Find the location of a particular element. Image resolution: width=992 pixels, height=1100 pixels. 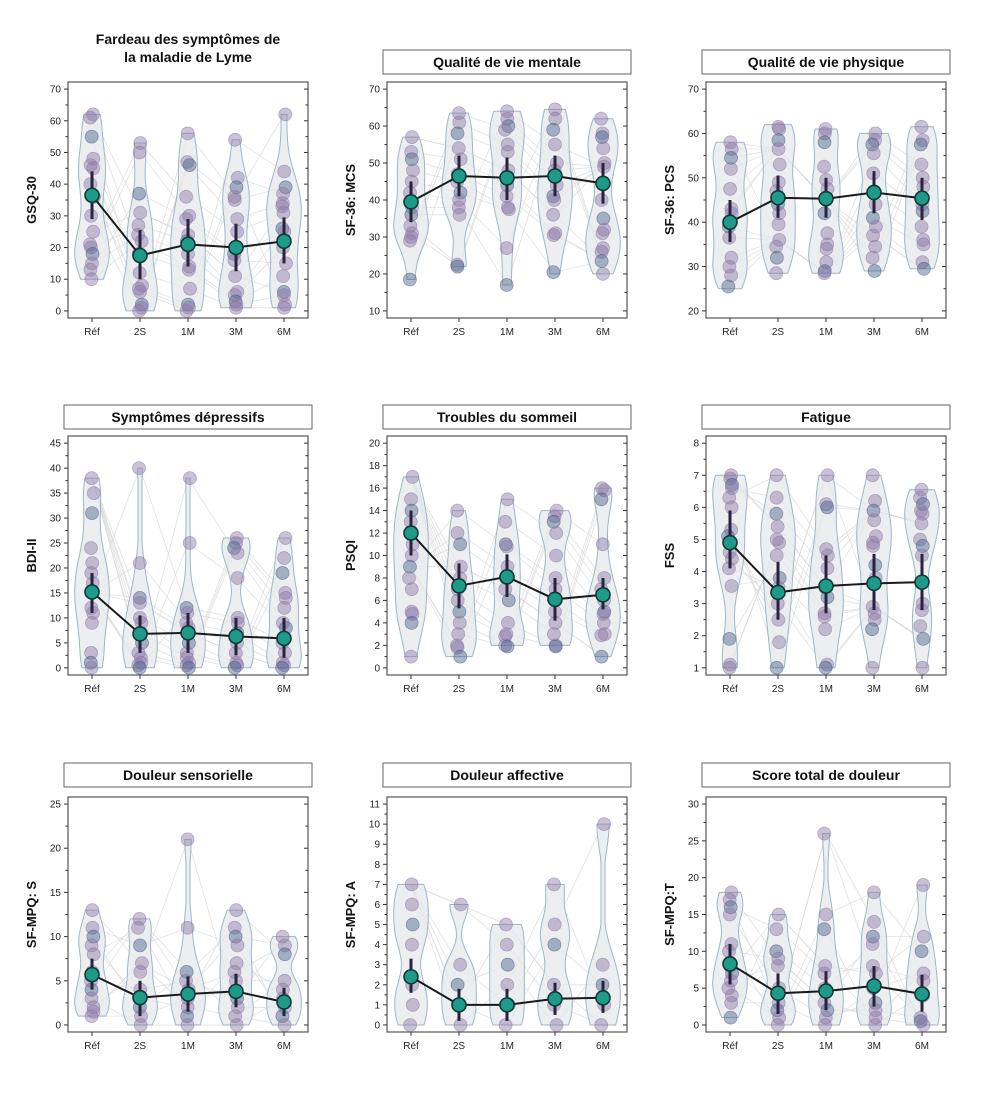

y-tick-label: 12 is located at coordinates (375, 534).